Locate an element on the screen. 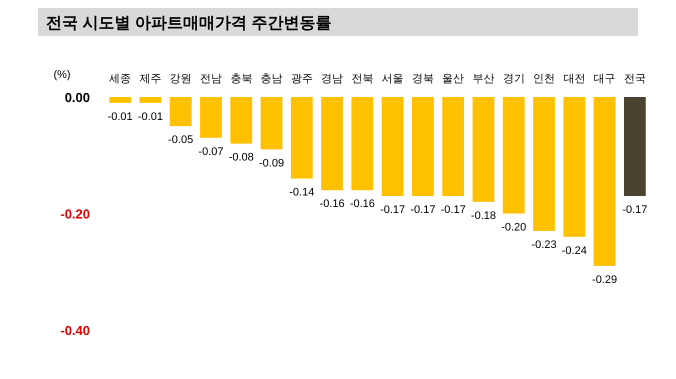 Image resolution: width=676 pixels, height=379 pixels. data-label: -0.29 is located at coordinates (605, 280).